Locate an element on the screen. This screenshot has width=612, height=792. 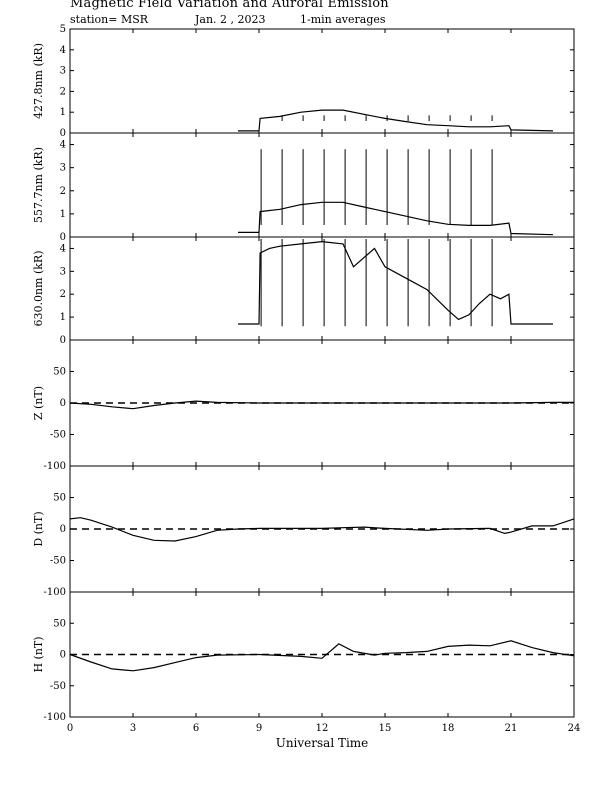
averaging-label: 1-min averages is located at coordinates (343, 19).